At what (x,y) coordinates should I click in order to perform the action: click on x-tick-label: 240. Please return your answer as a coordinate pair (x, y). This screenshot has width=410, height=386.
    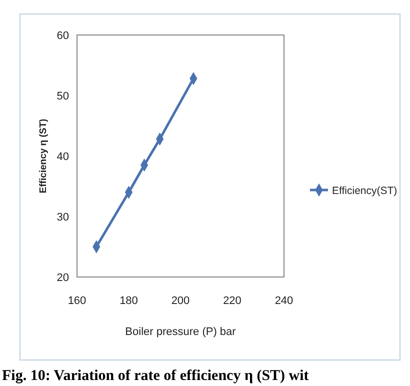
    Looking at the image, I should click on (284, 301).